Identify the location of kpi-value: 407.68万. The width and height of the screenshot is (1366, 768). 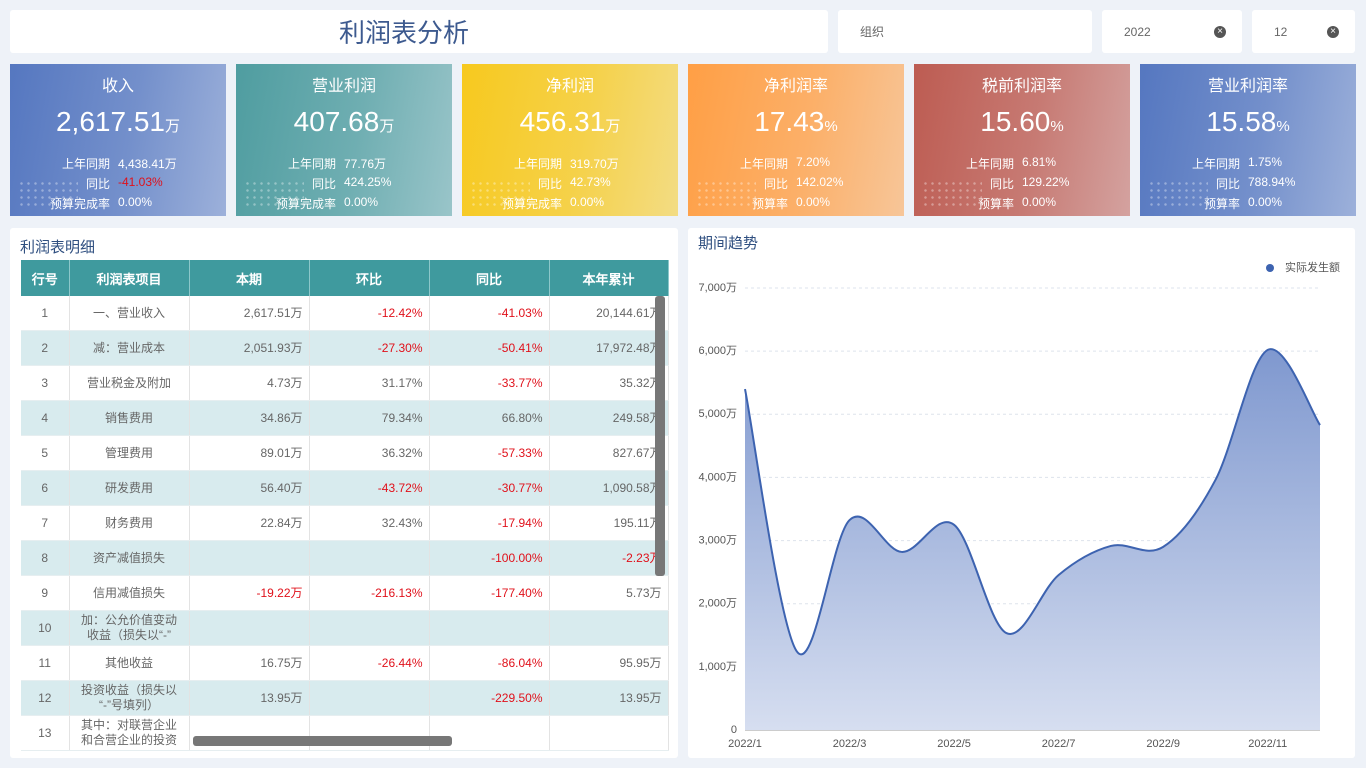
(344, 122).